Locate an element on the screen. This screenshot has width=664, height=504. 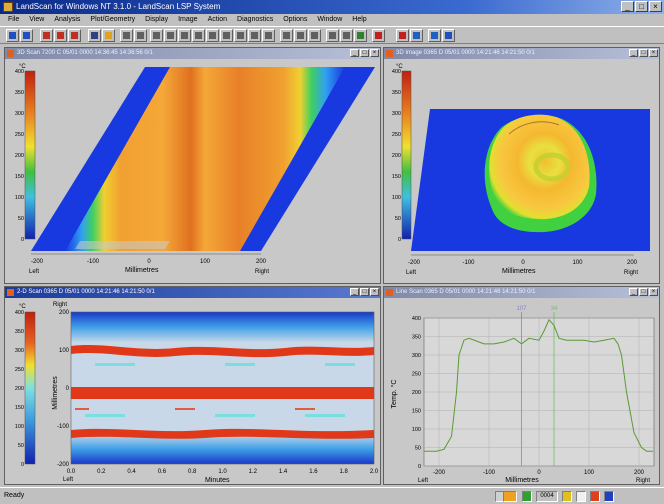
maximize-button: □ is located at coordinates (641, 6).